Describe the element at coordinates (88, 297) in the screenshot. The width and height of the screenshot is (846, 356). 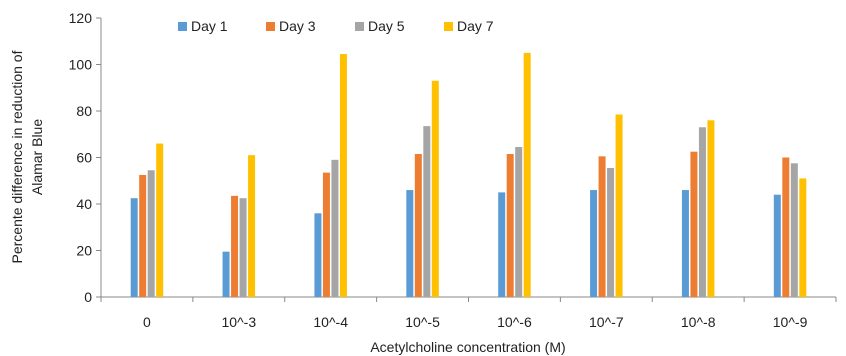
I see `y-tick-label: 0` at that location.